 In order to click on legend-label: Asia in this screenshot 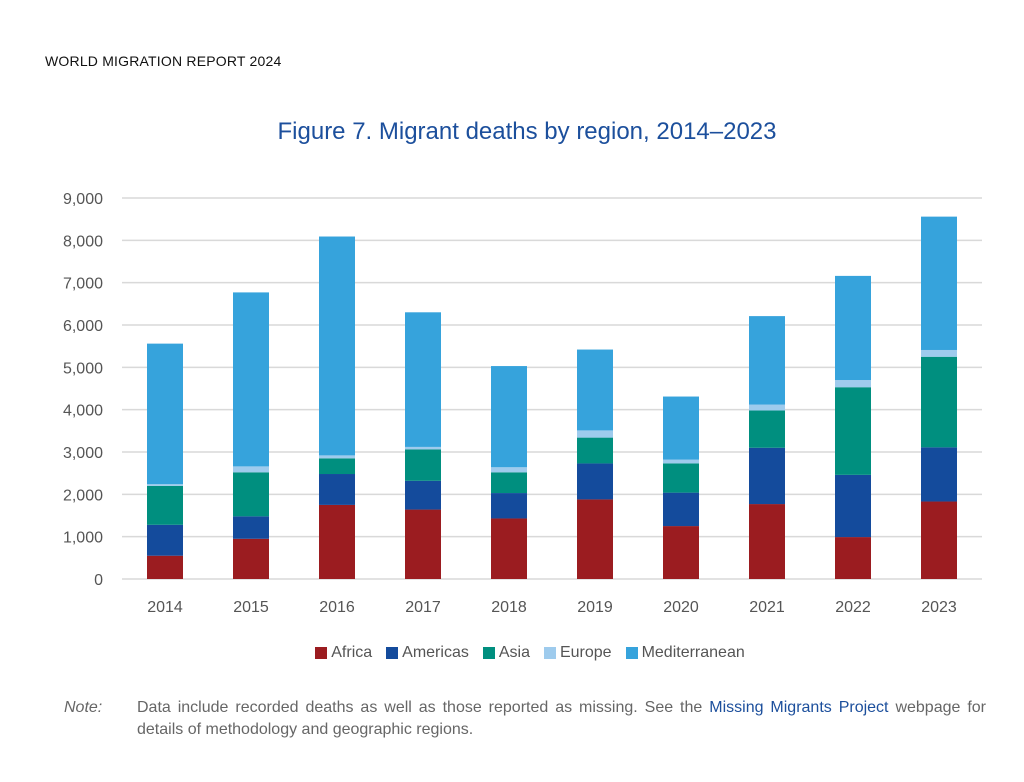, I will do `click(514, 652)`.